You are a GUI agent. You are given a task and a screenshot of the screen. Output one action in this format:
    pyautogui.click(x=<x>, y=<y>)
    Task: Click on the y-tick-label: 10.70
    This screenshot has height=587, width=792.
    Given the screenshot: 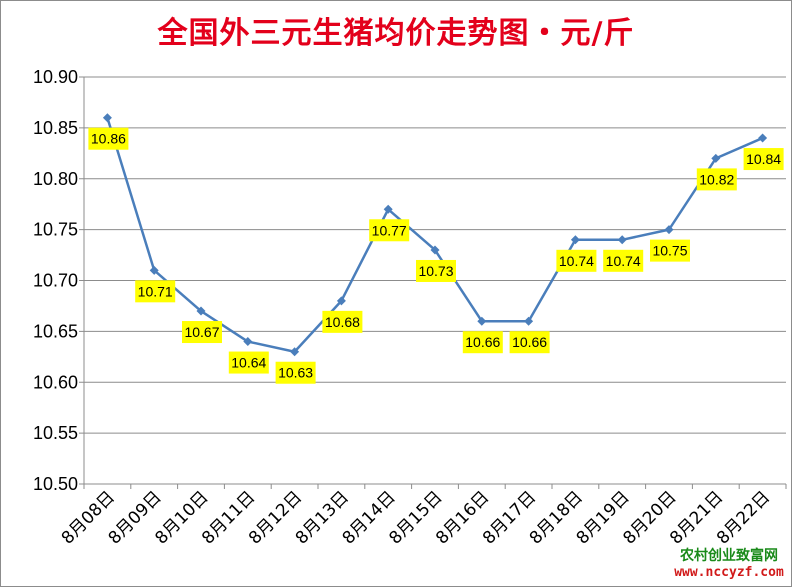 What is the action you would take?
    pyautogui.click(x=55, y=281)
    